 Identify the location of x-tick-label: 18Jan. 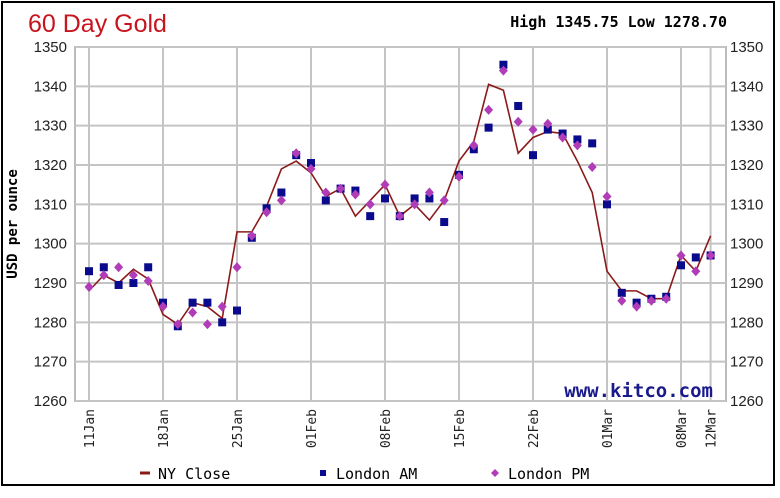
(164, 428).